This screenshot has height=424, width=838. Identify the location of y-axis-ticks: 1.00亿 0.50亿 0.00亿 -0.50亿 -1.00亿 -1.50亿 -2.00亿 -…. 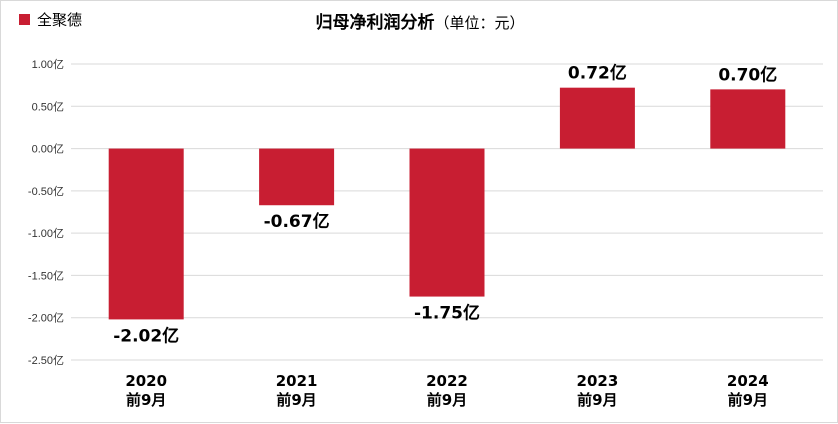
(46, 212).